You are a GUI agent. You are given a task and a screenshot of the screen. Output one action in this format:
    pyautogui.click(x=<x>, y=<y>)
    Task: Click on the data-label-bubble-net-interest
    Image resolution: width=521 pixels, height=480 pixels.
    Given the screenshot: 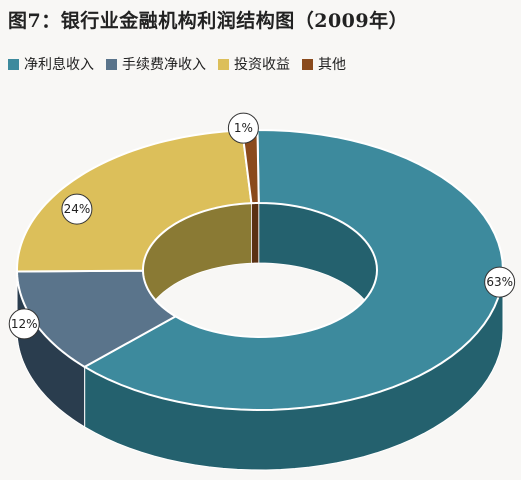 What is the action you would take?
    pyautogui.click(x=500, y=282)
    